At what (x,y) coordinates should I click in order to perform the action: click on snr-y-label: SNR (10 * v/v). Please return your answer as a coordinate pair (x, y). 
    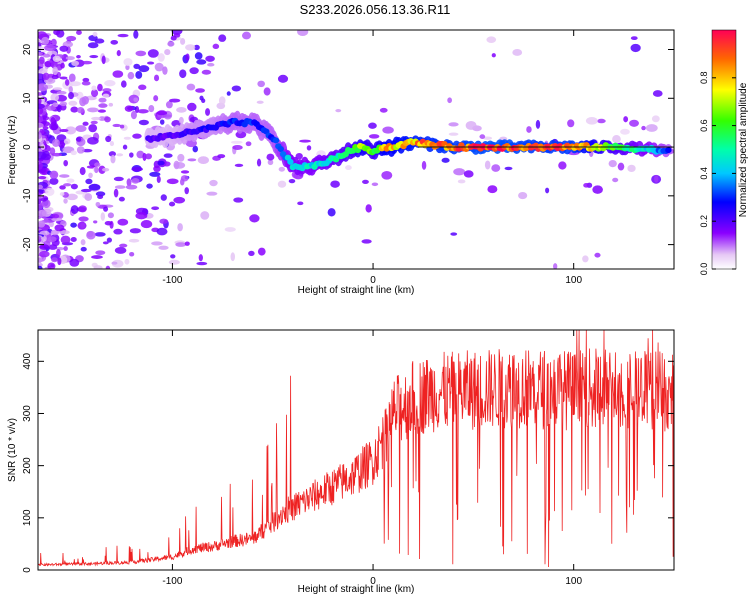
    Looking at the image, I should click on (12, 450).